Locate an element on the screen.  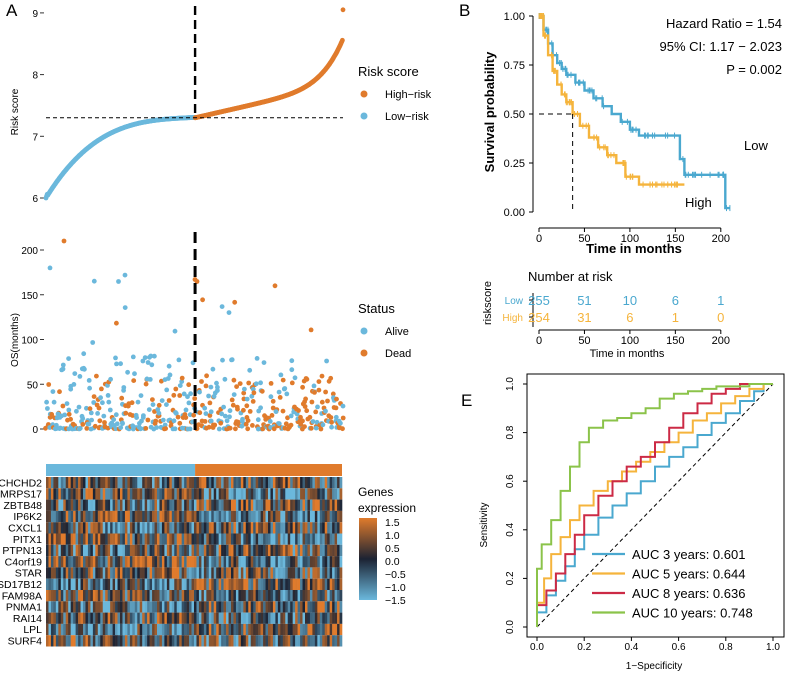
scale-tick-label: −1.5 is located at coordinates (395, 601).